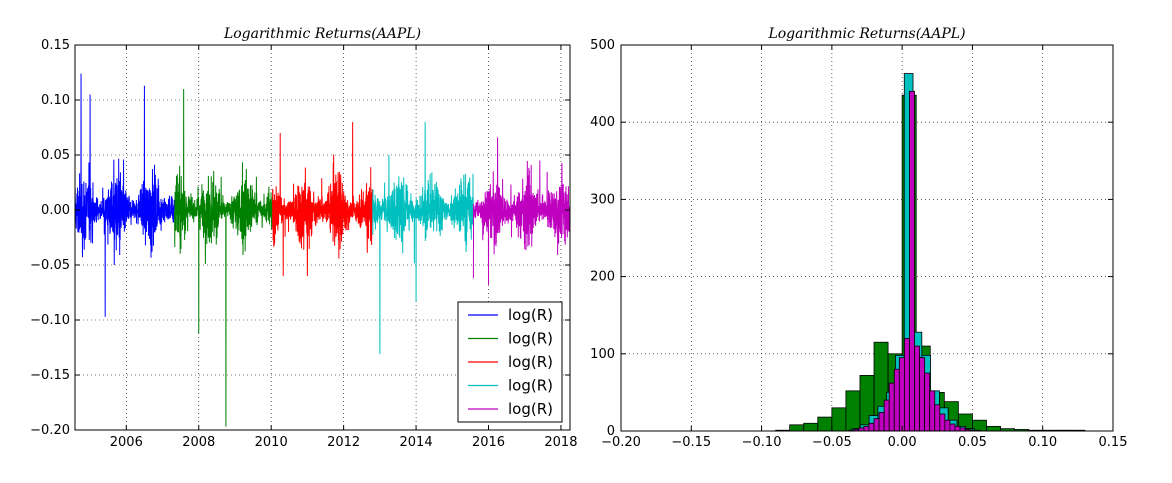 The width and height of the screenshot is (1172, 483). I want to click on timeseries-y-tick-label: 0.10, so click(55, 100).